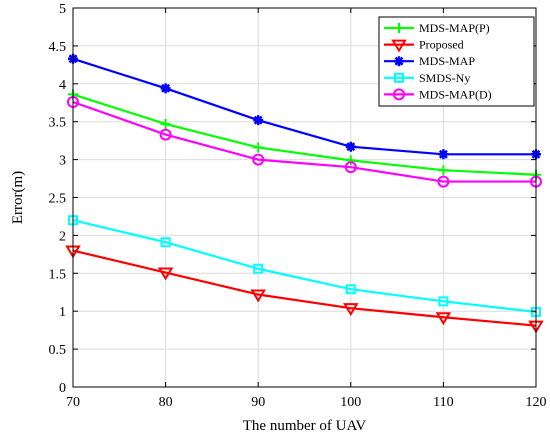 This screenshot has width=550, height=438. What do you see at coordinates (258, 402) in the screenshot?
I see `x-tick-label: 90` at bounding box center [258, 402].